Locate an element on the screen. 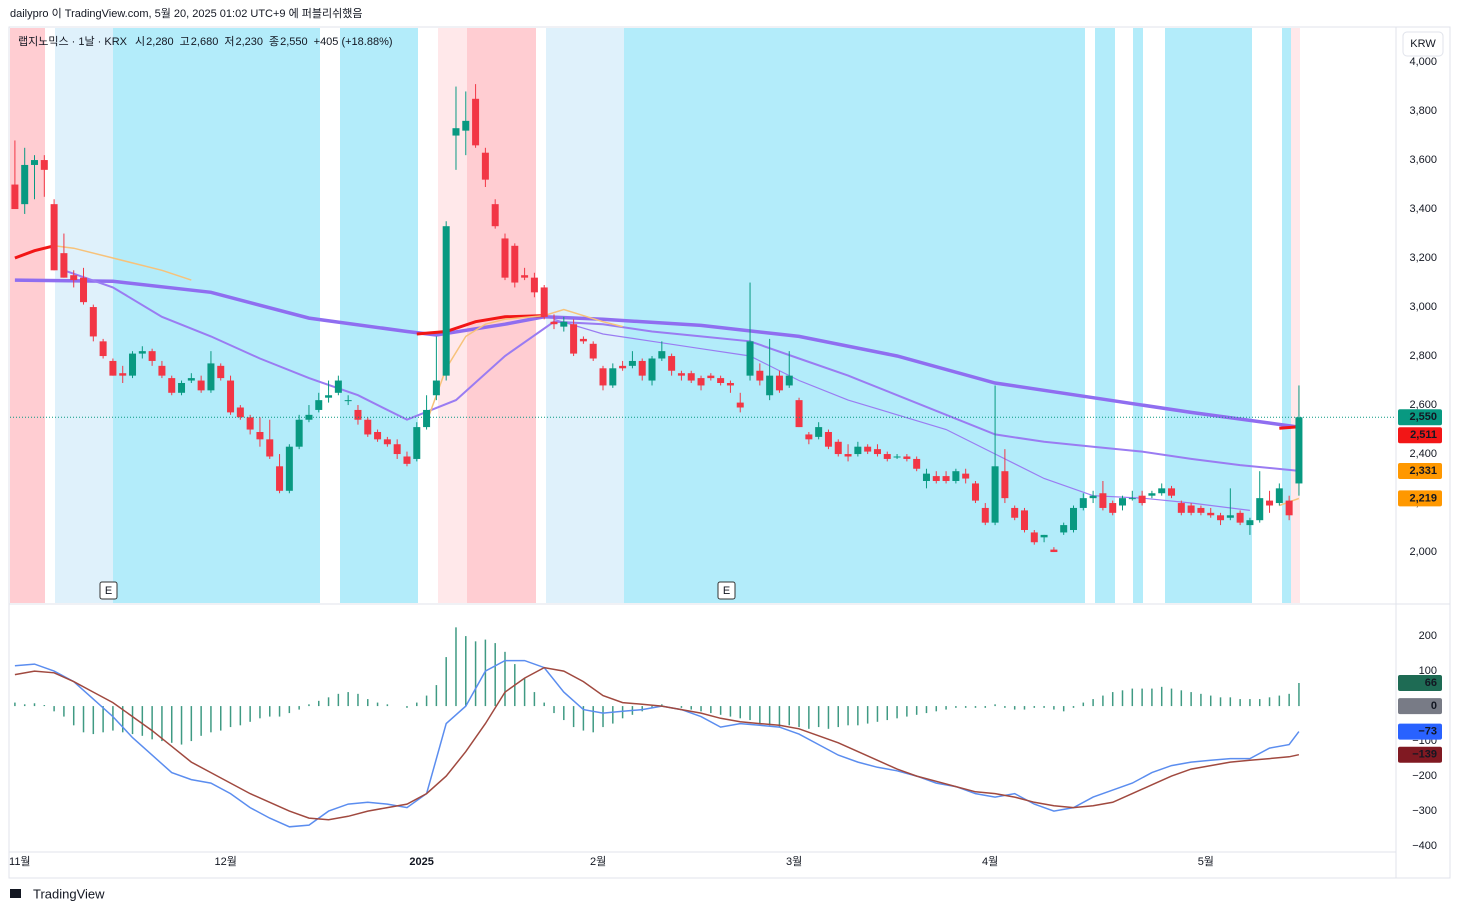  last-value-label: 2,550 is located at coordinates (1423, 417).